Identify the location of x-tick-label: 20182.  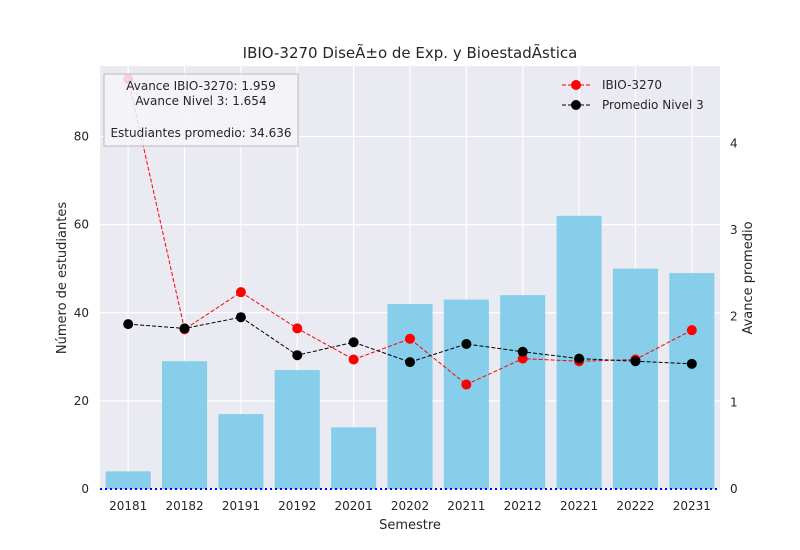
(184, 506).